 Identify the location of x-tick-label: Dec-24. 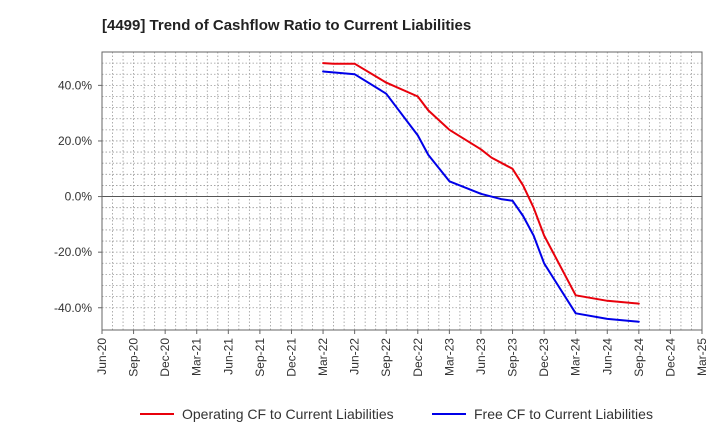
(670, 357).